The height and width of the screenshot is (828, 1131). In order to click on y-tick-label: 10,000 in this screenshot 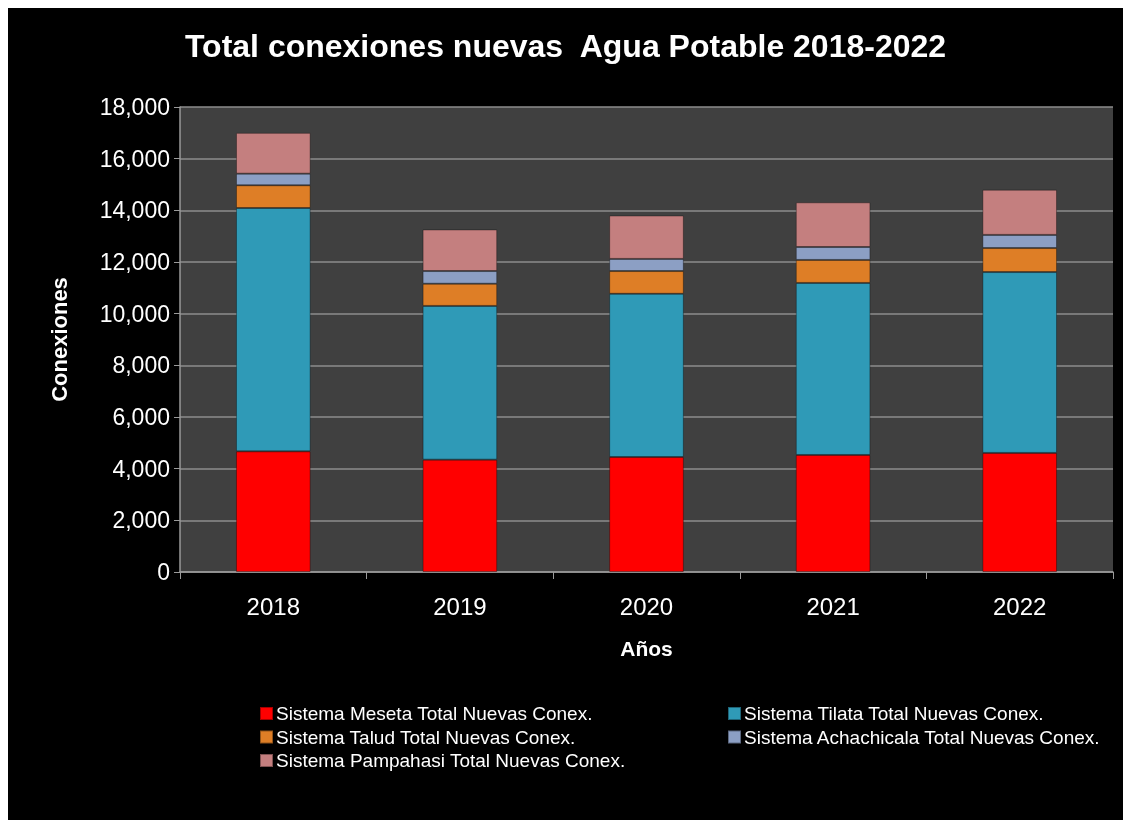, I will do `click(134, 313)`.